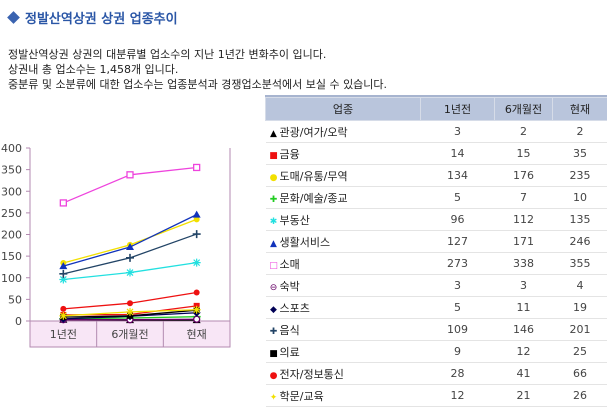 Image resolution: width=607 pixels, height=411 pixels. I want to click on table-row: ▲ 관광/여가/오락 3 2 2, so click(436, 131).